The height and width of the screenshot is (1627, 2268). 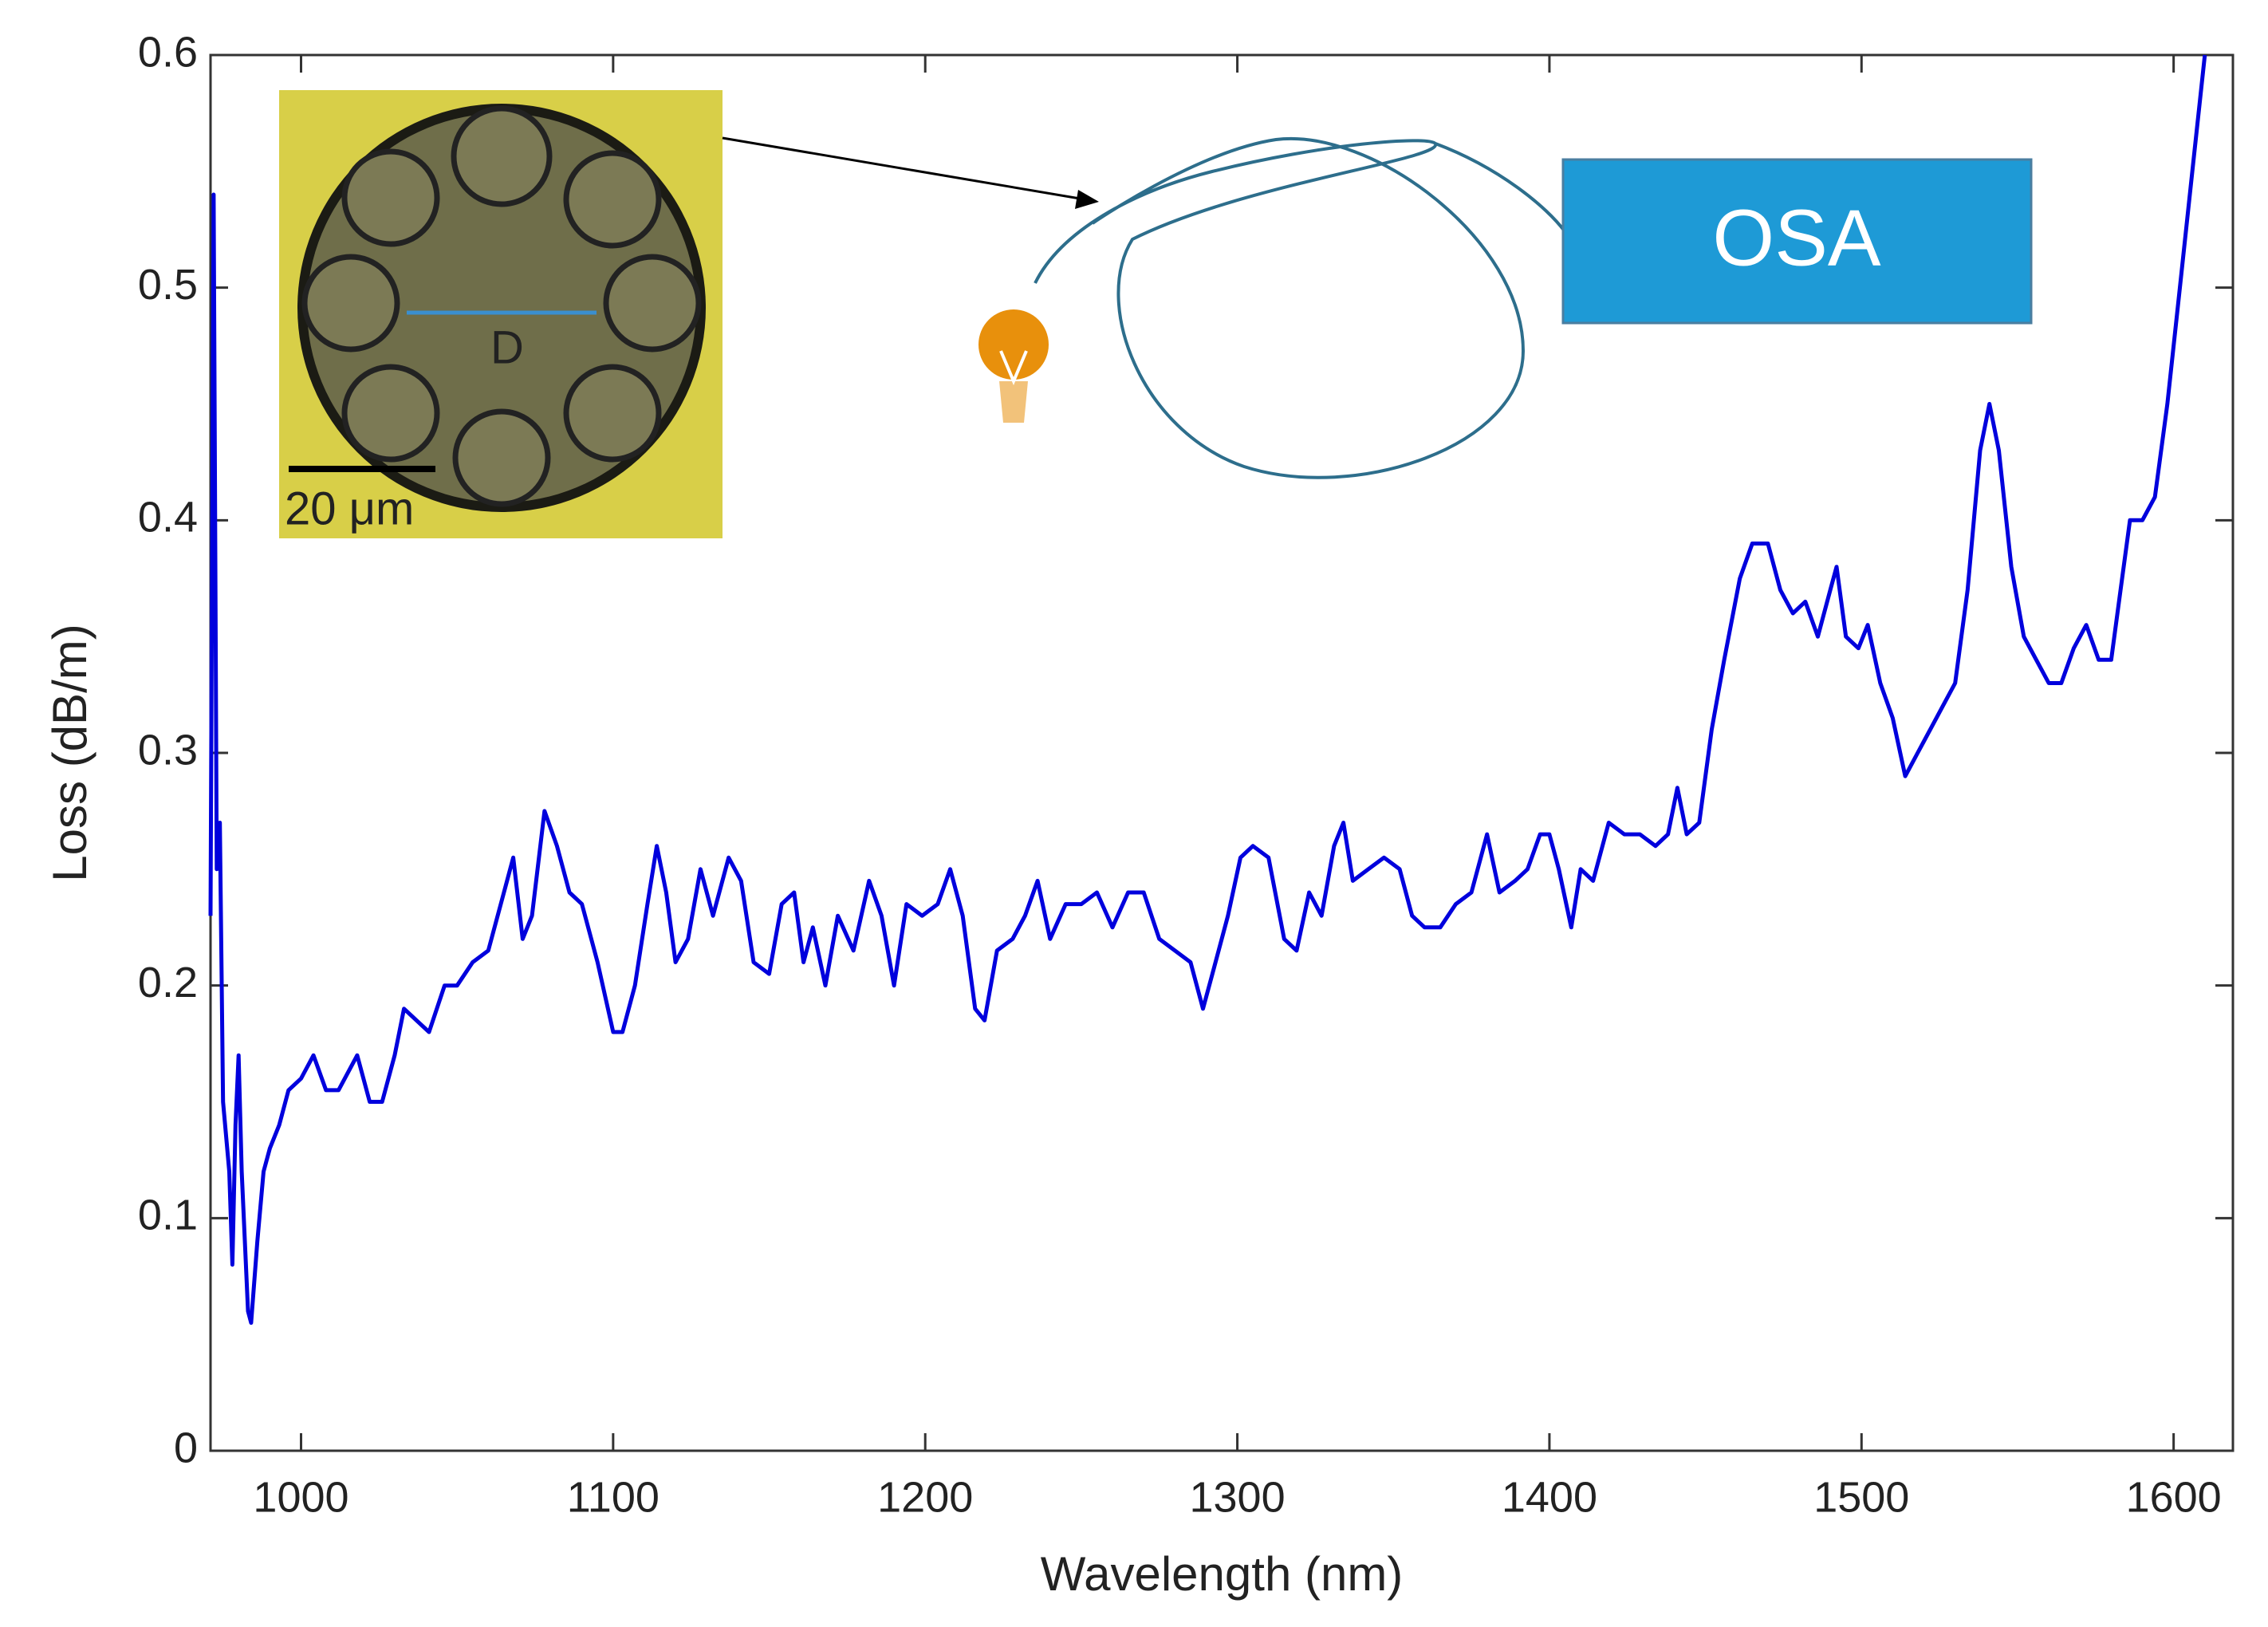 I want to click on osa-label: OSA, so click(x=1796, y=237).